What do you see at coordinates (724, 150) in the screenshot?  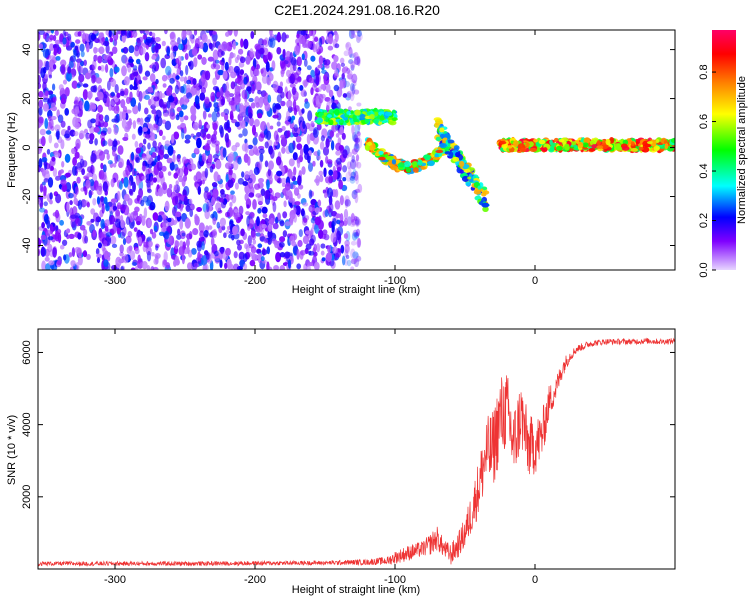 I see `colorbar-gradient` at bounding box center [724, 150].